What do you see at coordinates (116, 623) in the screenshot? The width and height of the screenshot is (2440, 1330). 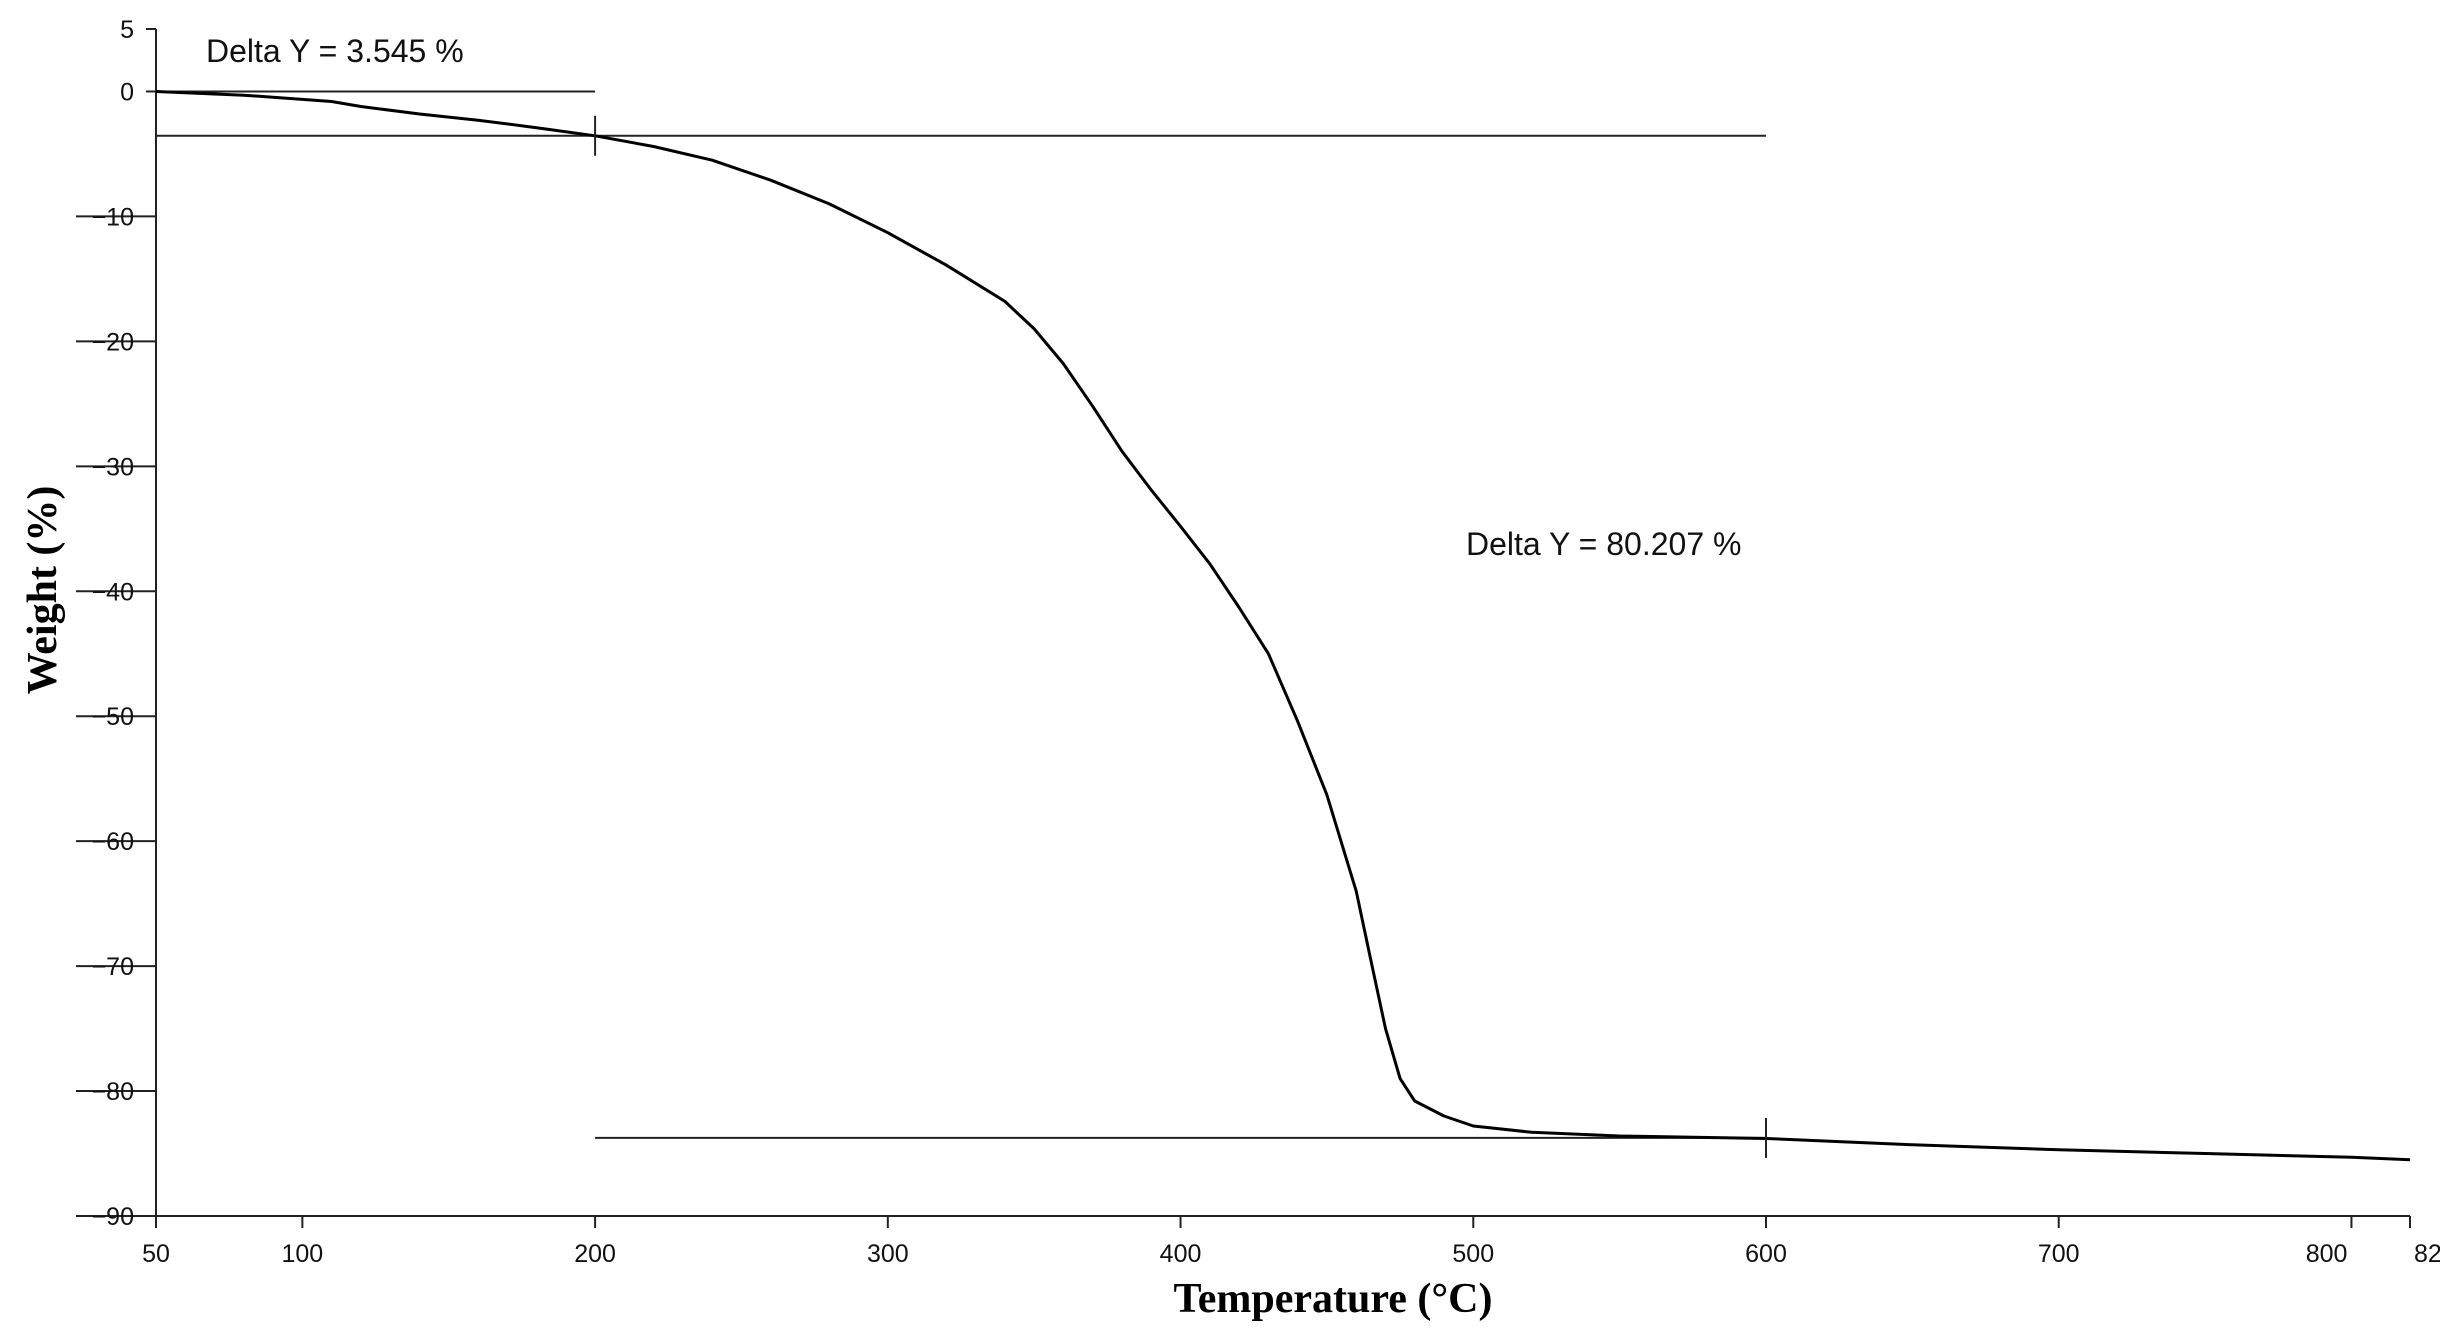 I see `y-ticks: 5 0 −10 −20 −30 −40 −50 −60 −70 −80 −90` at bounding box center [116, 623].